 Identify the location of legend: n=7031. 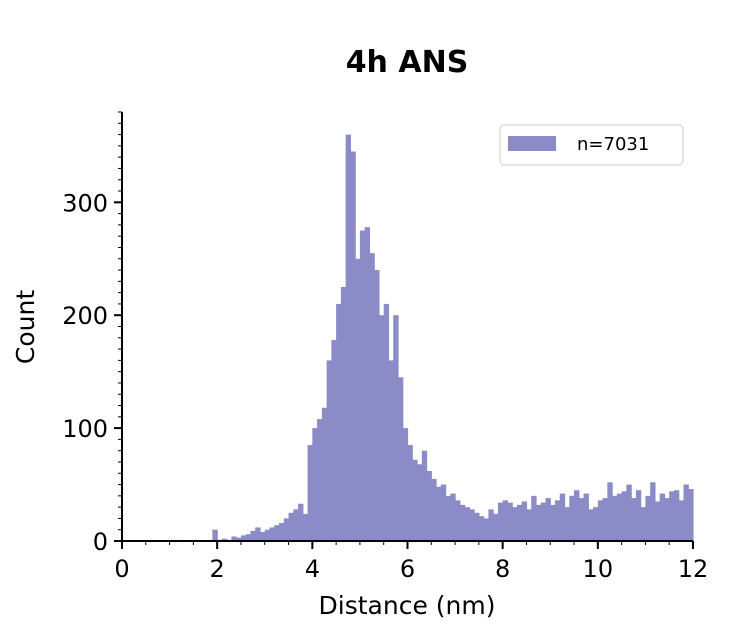
(591, 145).